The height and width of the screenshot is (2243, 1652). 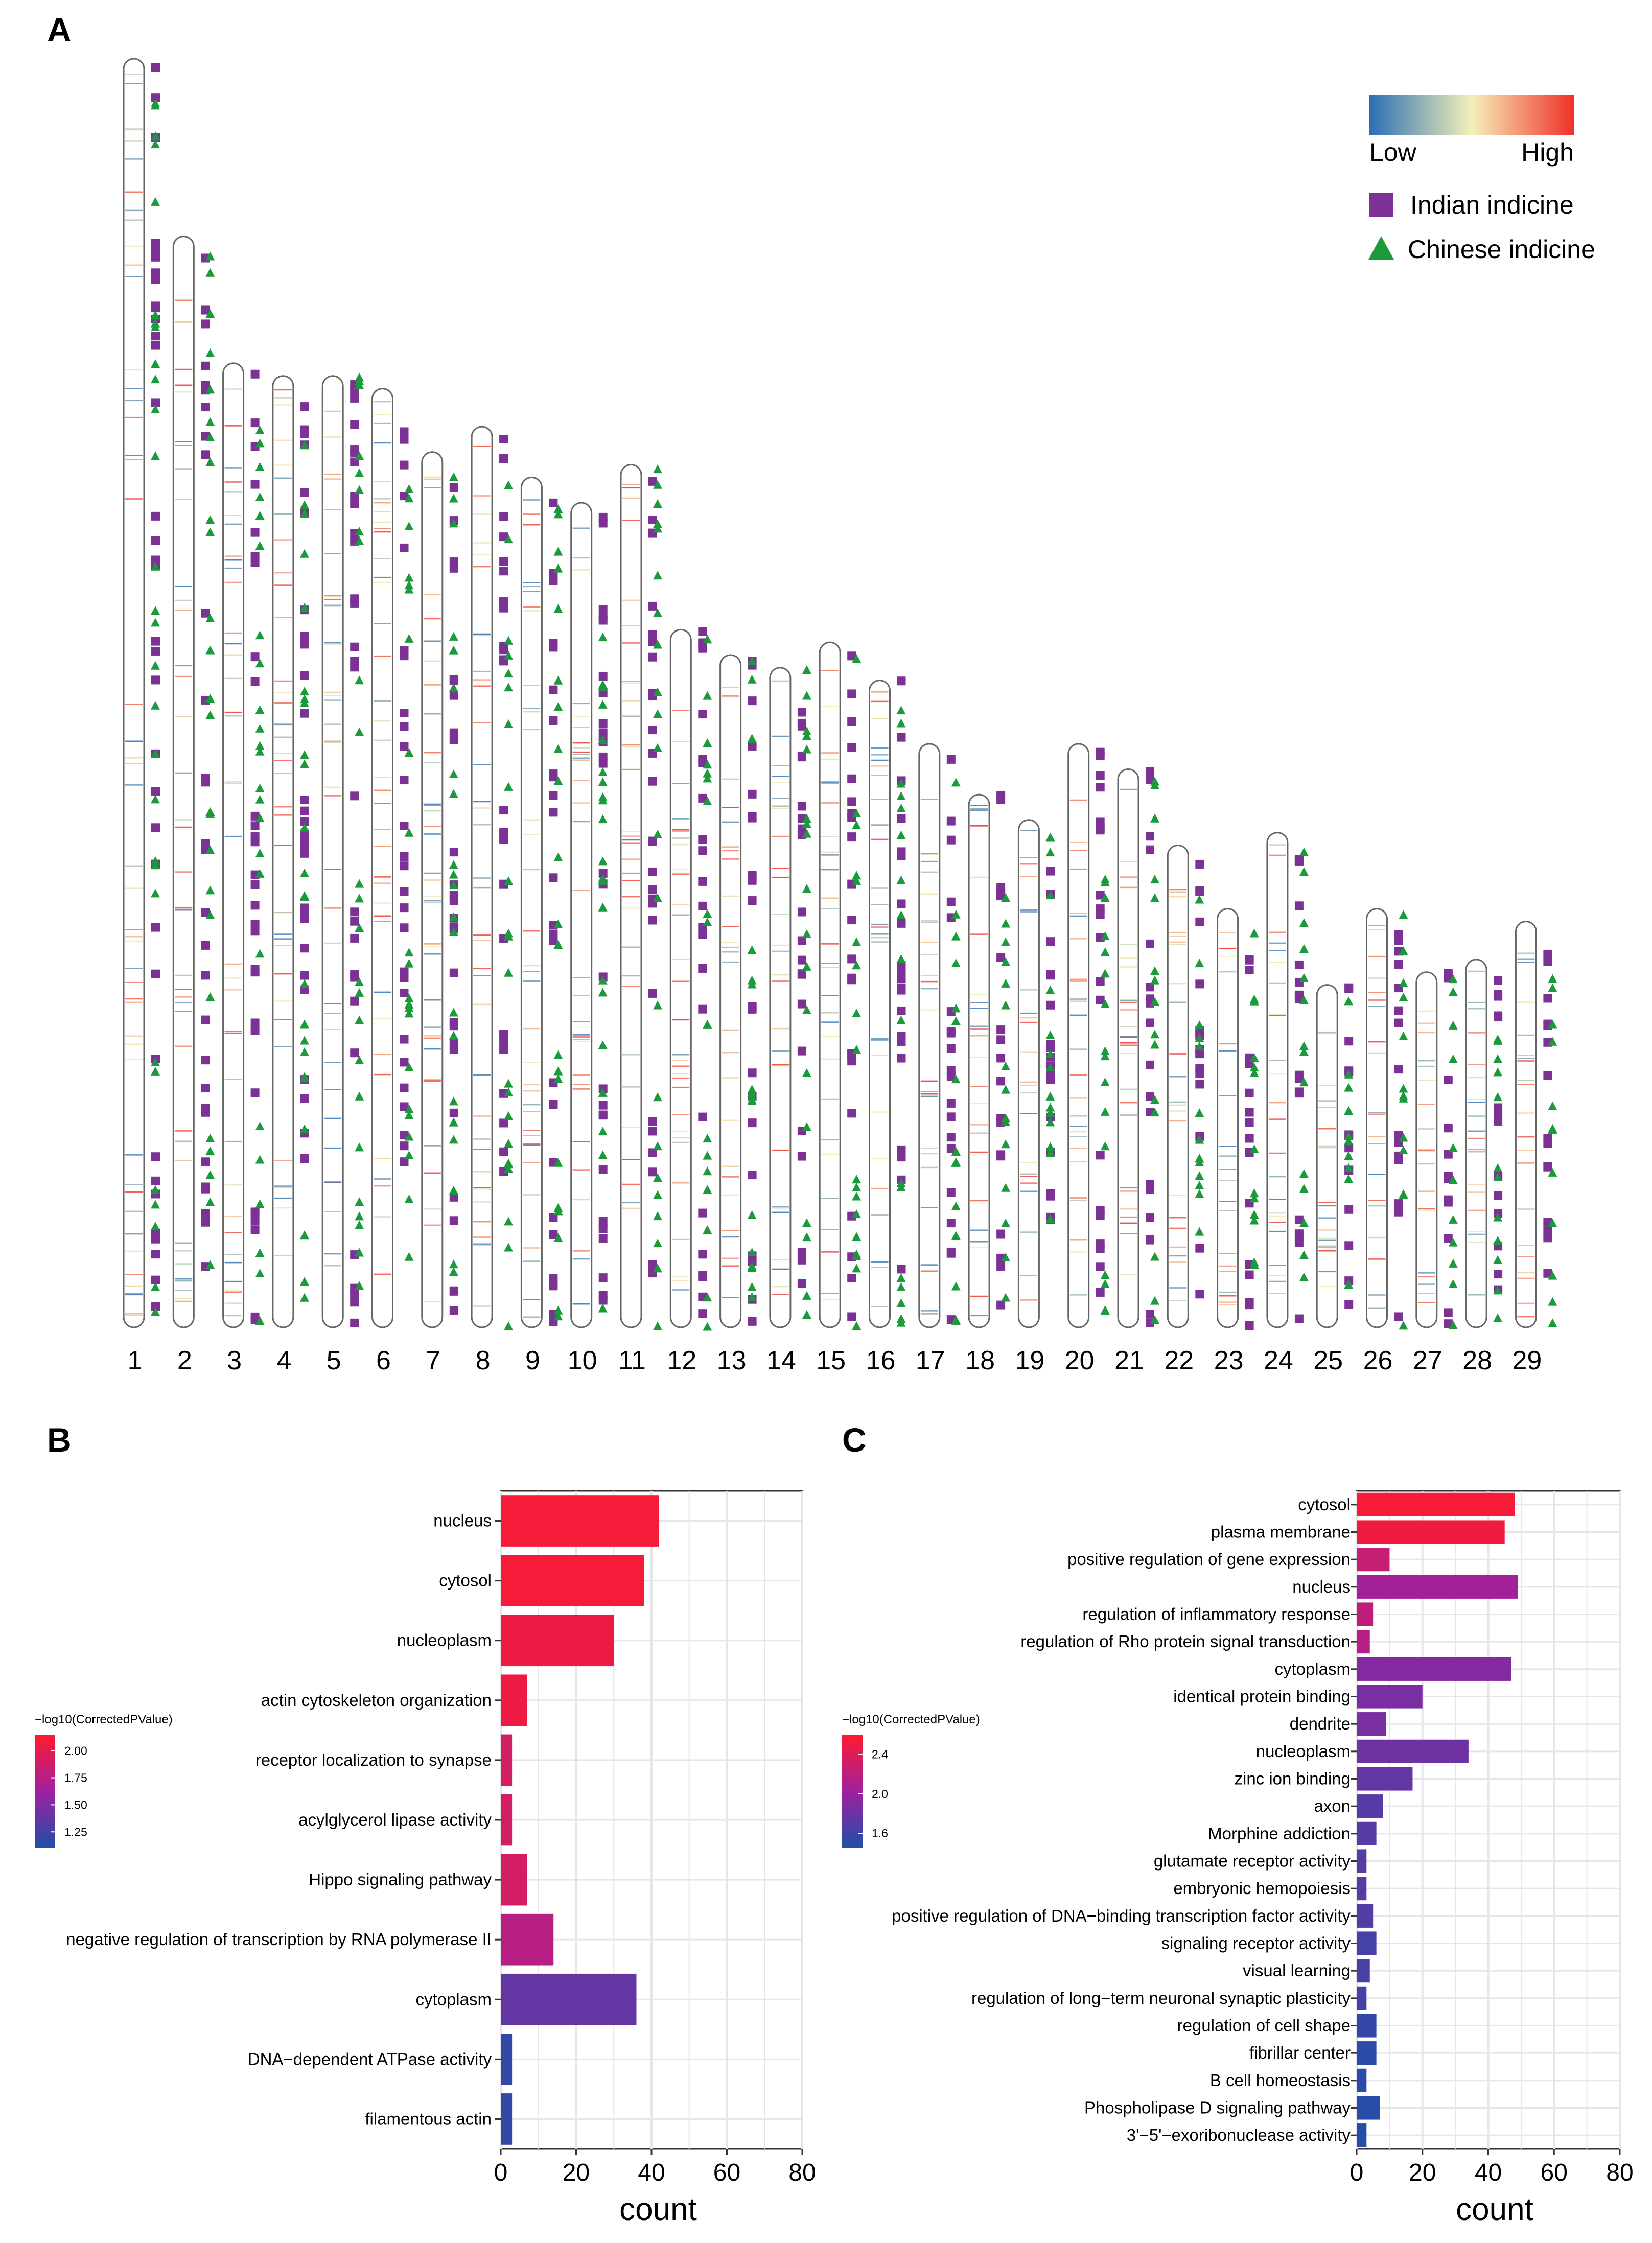 I want to click on chr-27-indian-marker, so click(x=1449, y=1128).